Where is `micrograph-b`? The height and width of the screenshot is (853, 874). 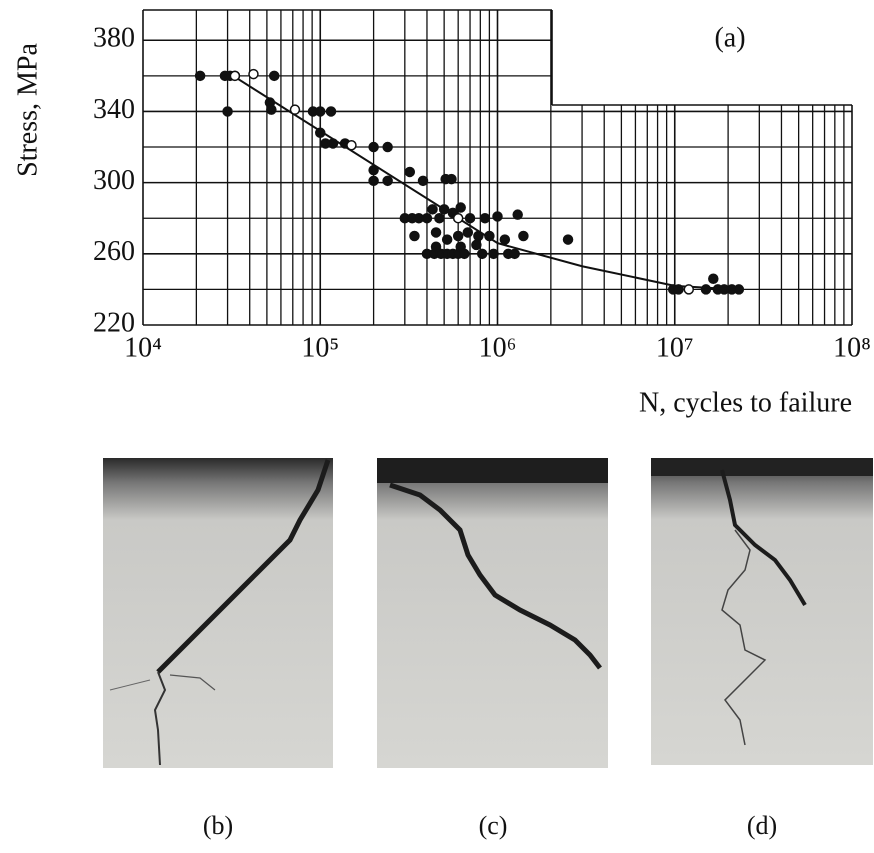
micrograph-b is located at coordinates (218, 613).